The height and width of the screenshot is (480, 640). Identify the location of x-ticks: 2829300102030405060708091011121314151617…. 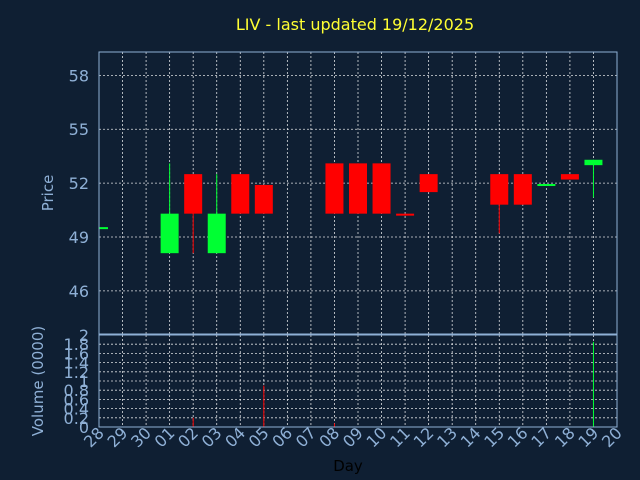
(353, 437).